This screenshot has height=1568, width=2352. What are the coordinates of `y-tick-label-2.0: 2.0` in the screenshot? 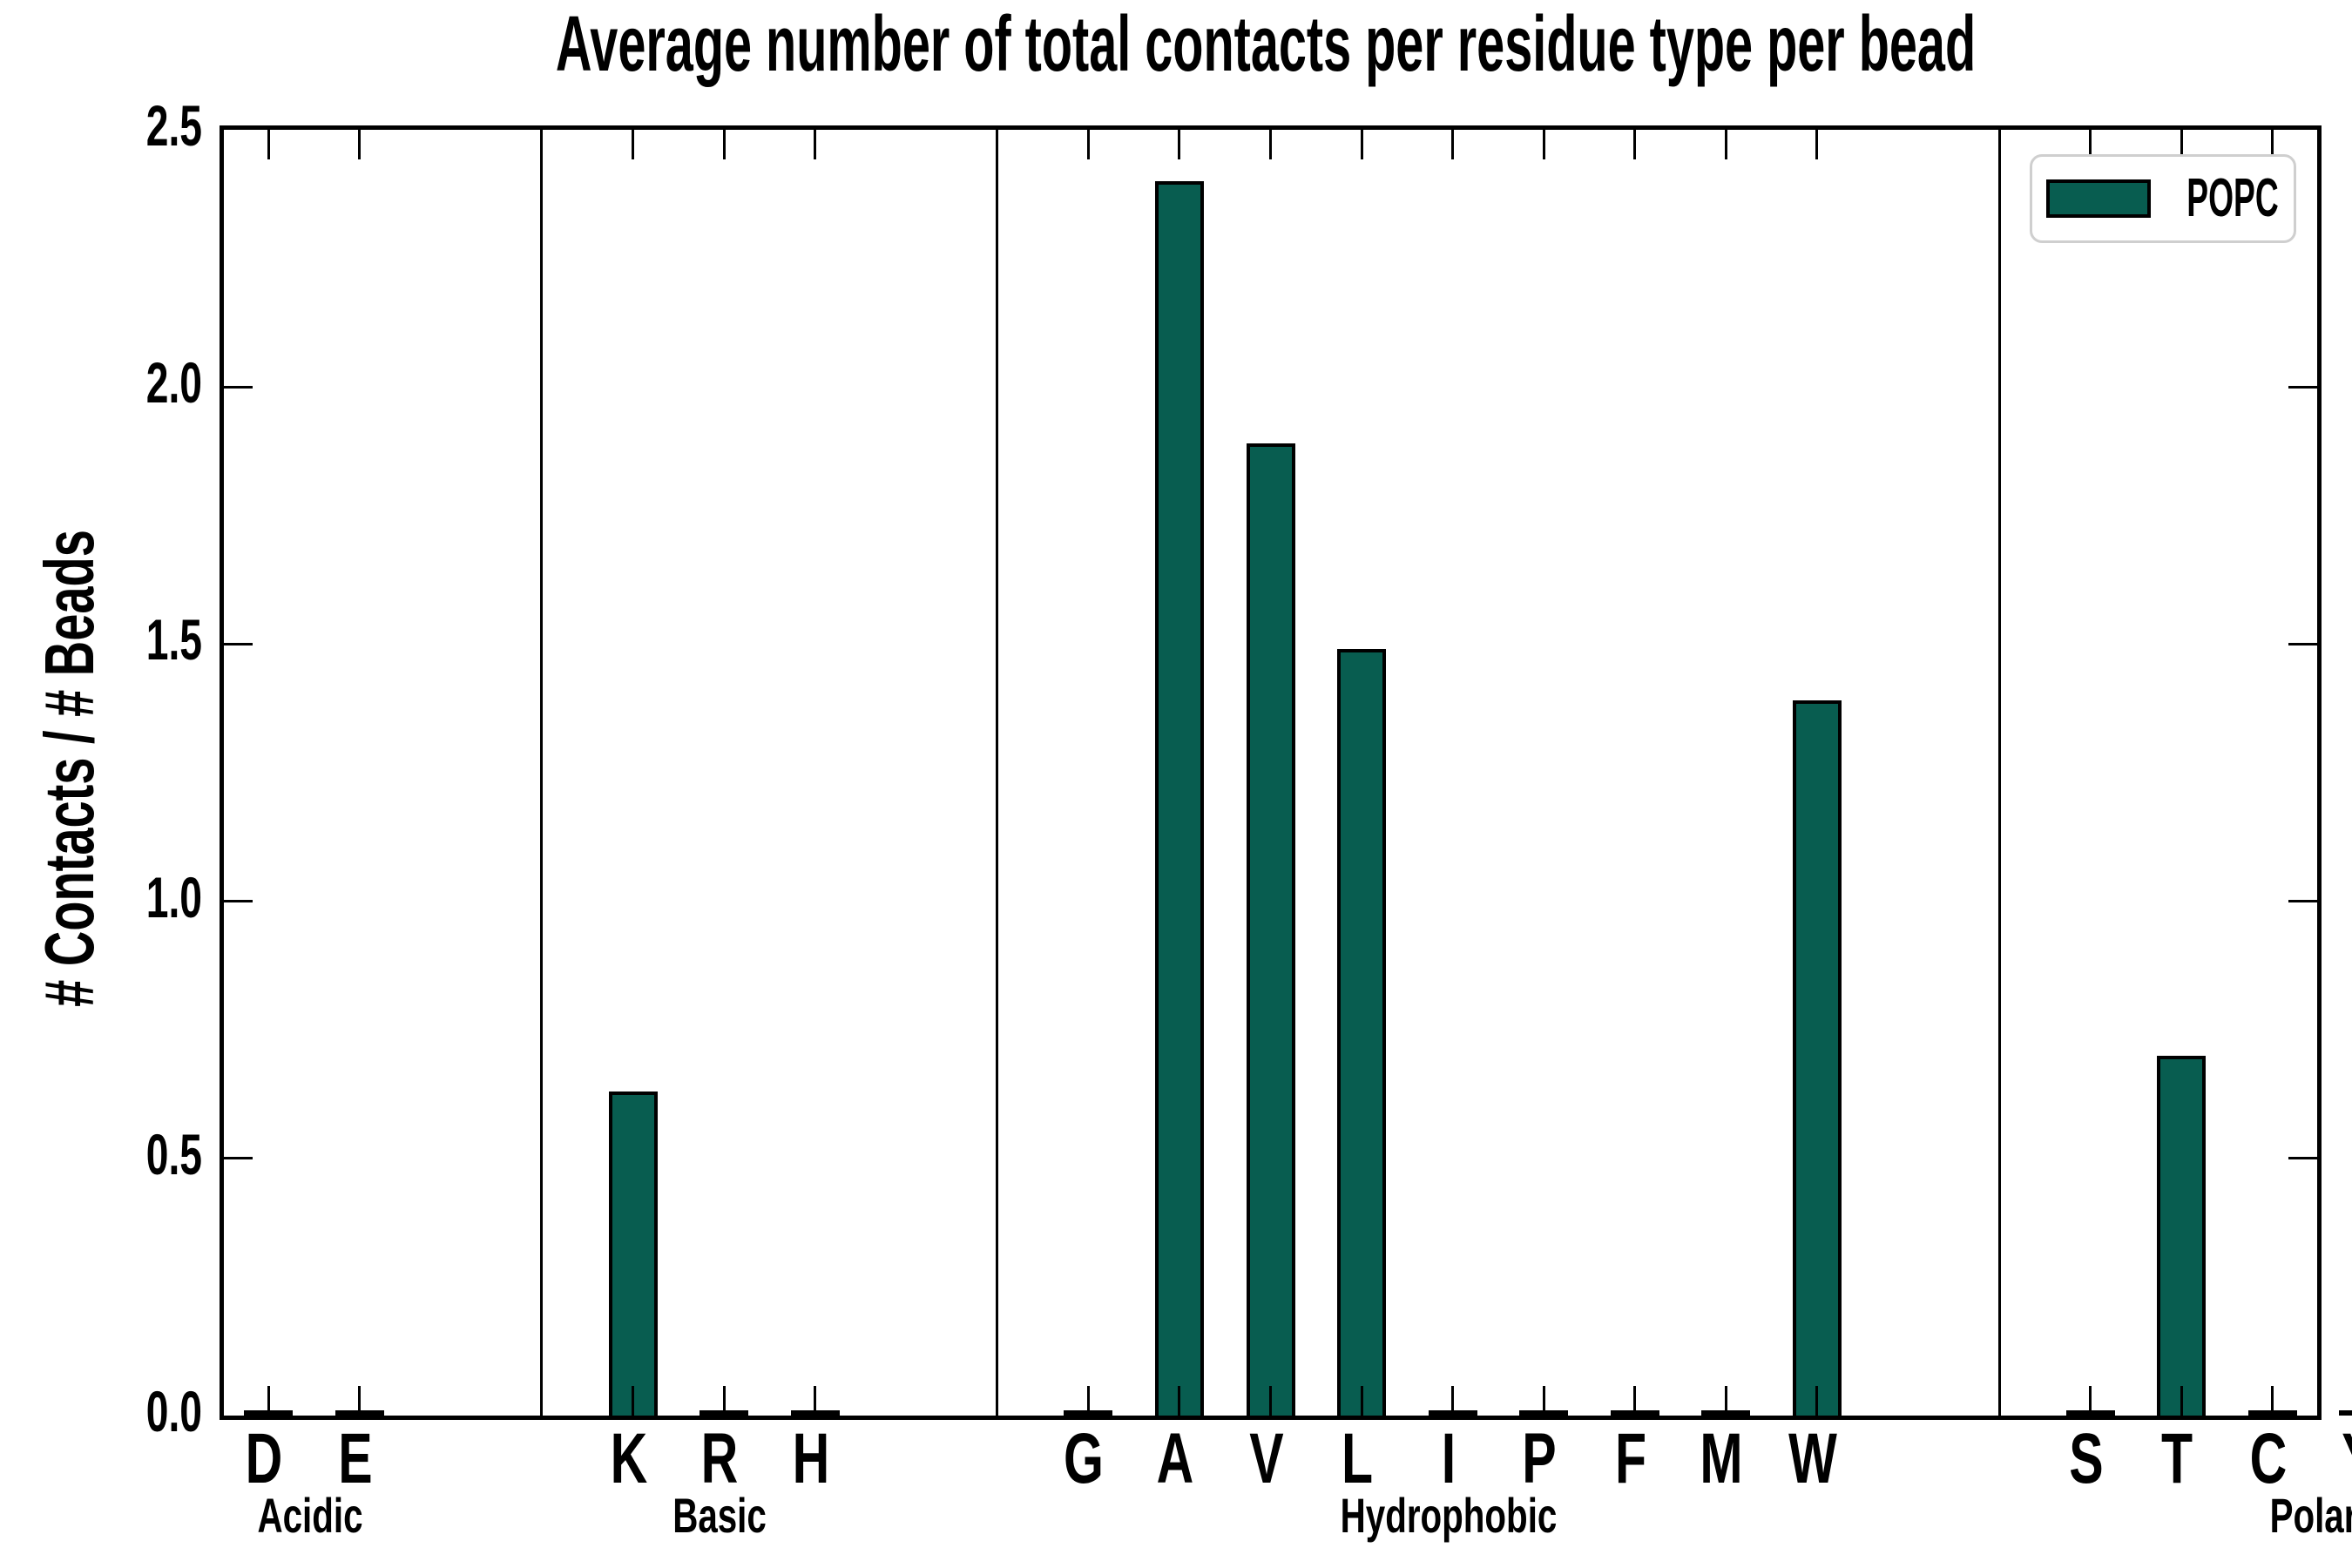 It's located at (173, 383).